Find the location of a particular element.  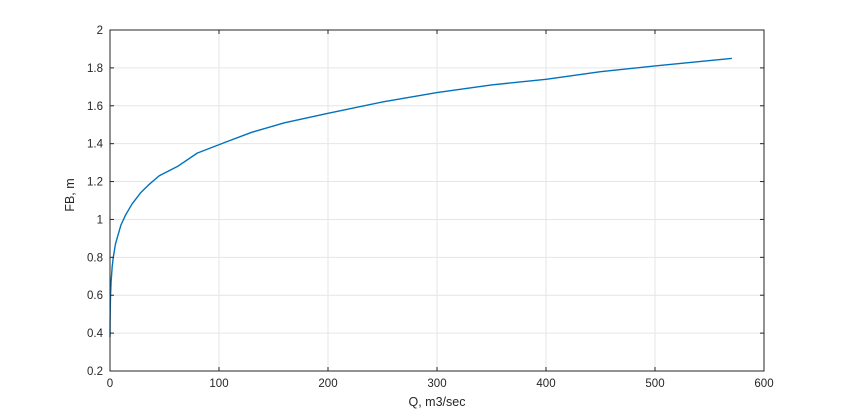

y-tick-labels: 0.2 0.4 0.6 0.8 1 1.2 1.4 1.6 1.8 2 is located at coordinates (95, 201).